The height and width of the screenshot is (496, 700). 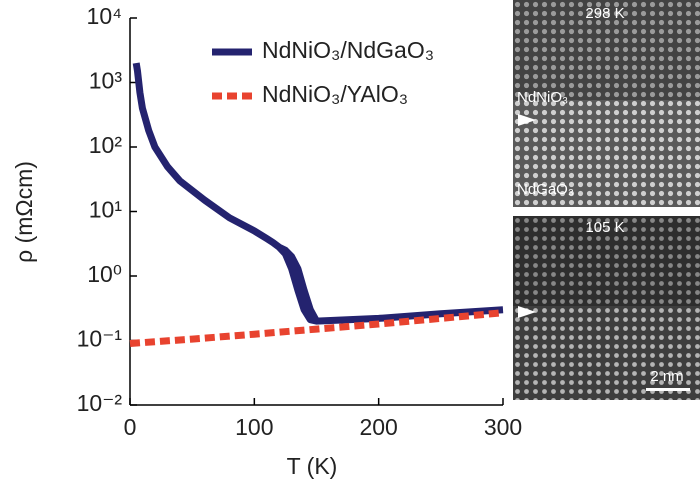 What do you see at coordinates (316, 328) in the screenshot?
I see `series-line` at bounding box center [316, 328].